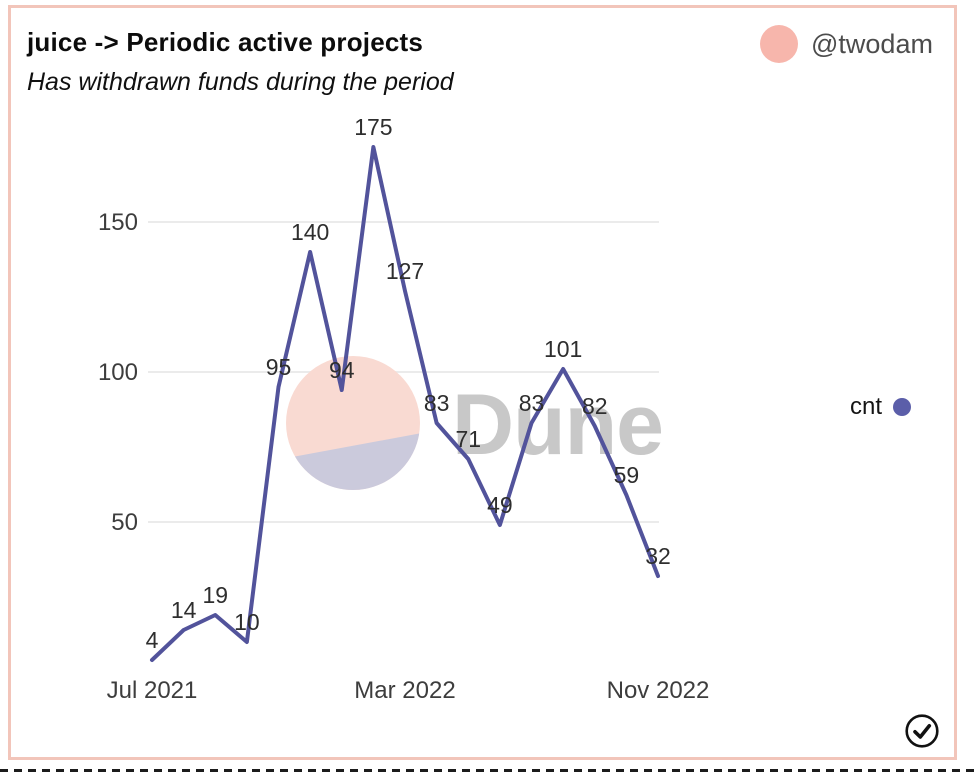 Image resolution: width=974 pixels, height=774 pixels. Describe the element at coordinates (342, 370) in the screenshot. I see `point-value-label: 94` at that location.